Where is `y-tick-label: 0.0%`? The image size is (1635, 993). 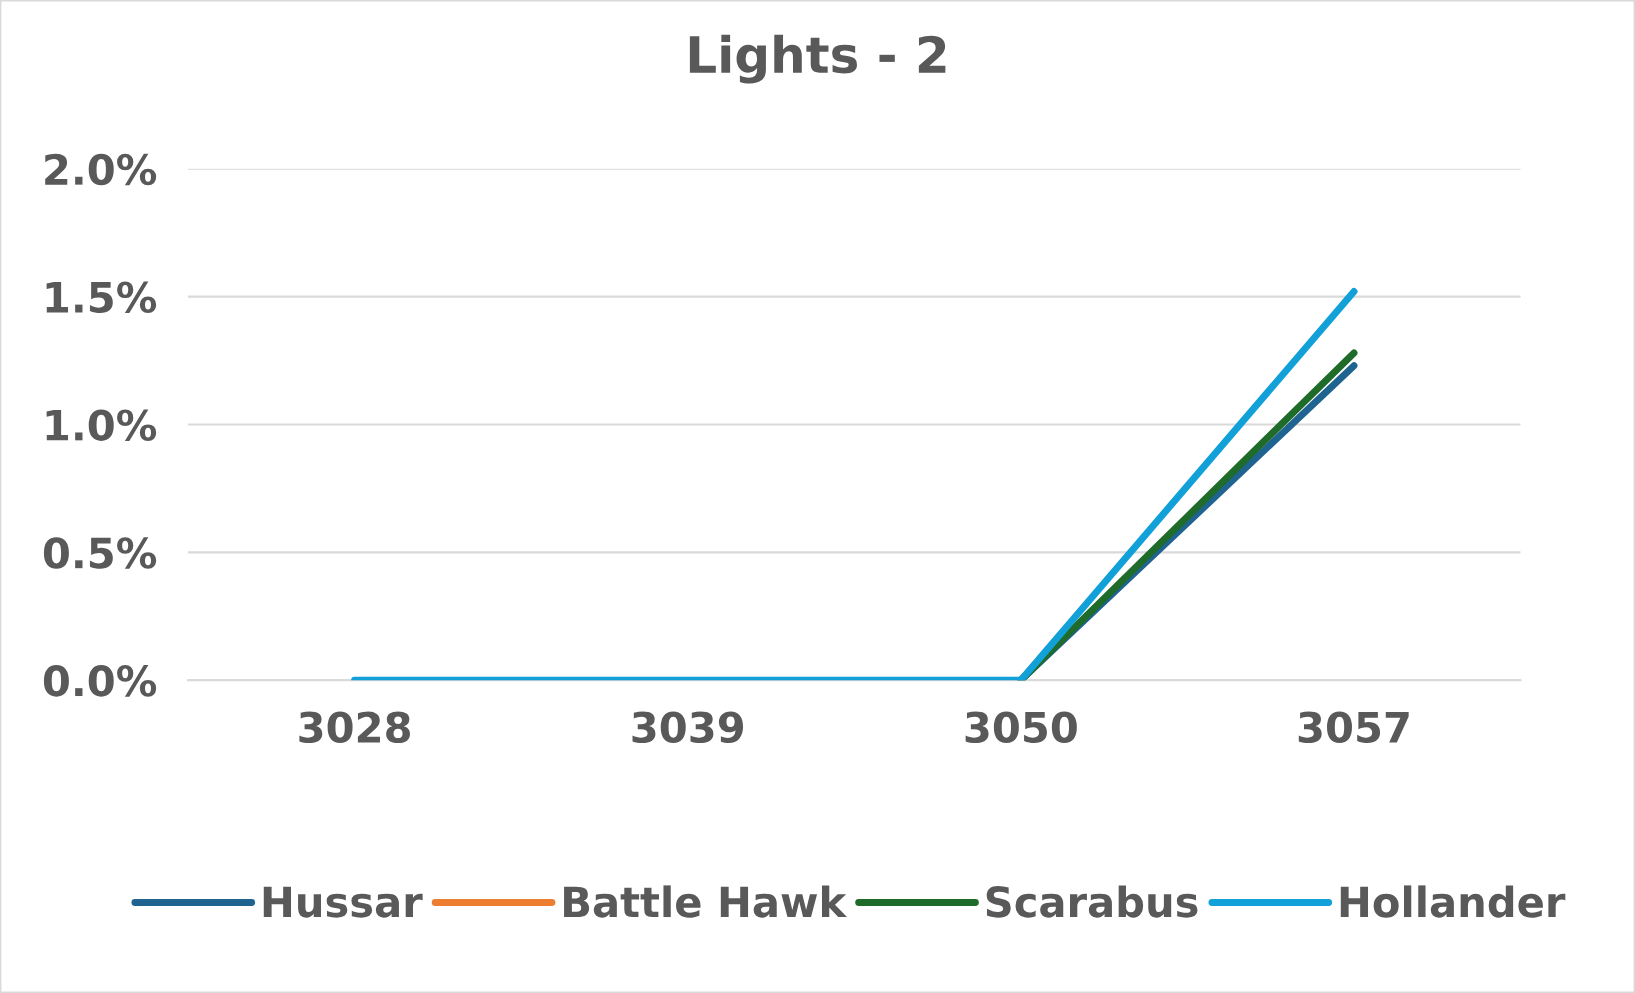 y-tick-label: 0.0% is located at coordinates (100, 681).